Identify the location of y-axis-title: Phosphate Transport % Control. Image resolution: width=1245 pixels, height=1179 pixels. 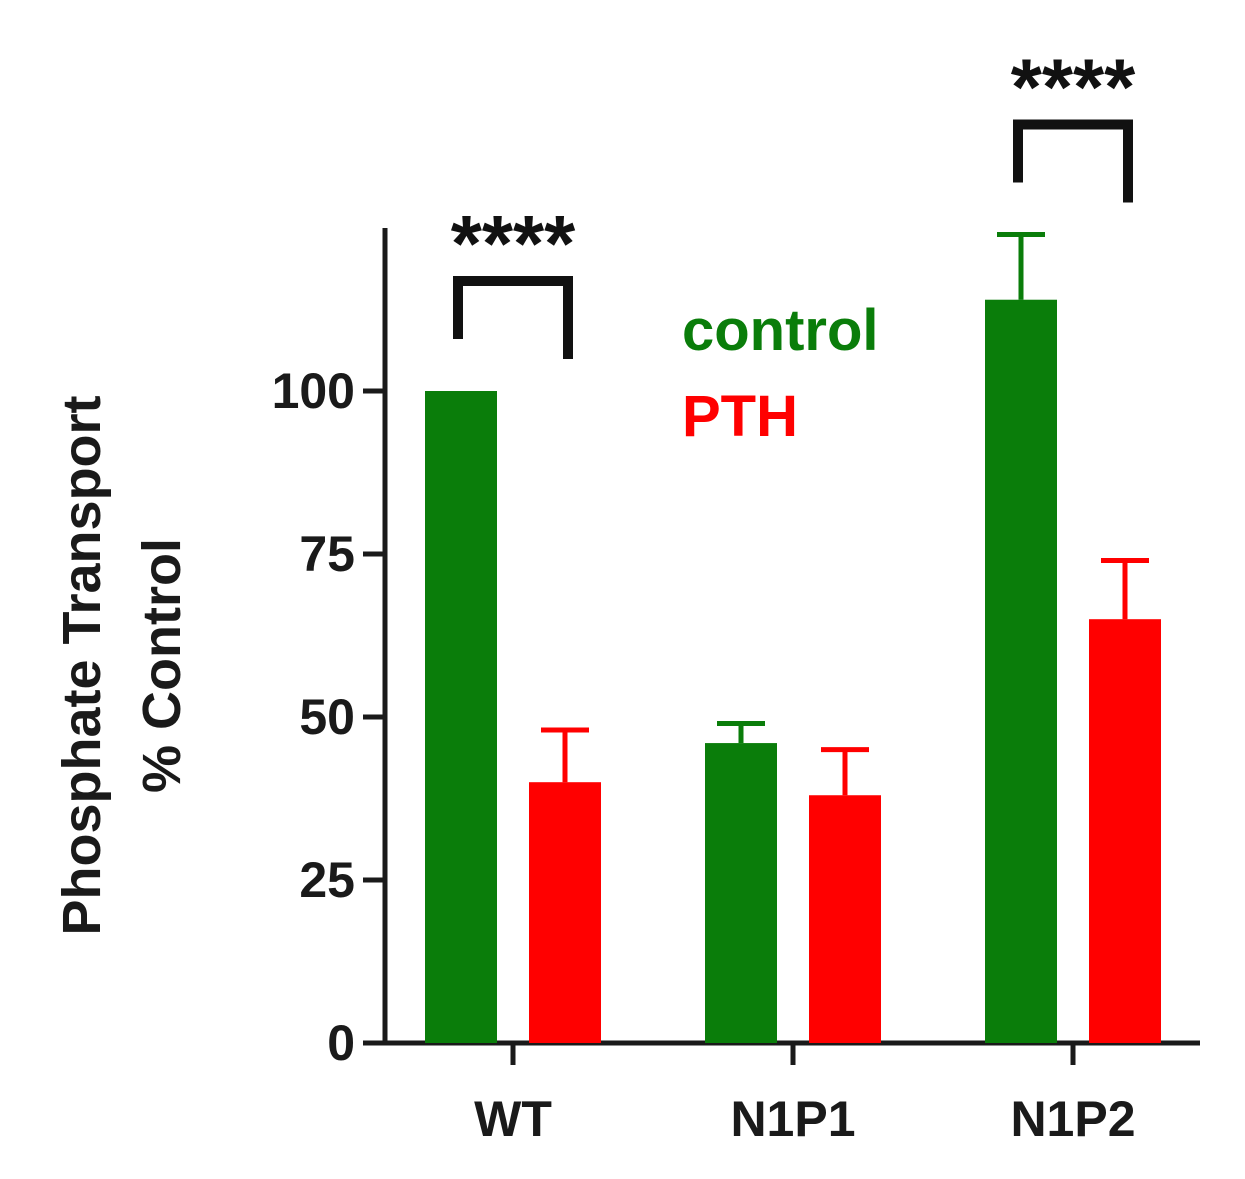
(122, 665).